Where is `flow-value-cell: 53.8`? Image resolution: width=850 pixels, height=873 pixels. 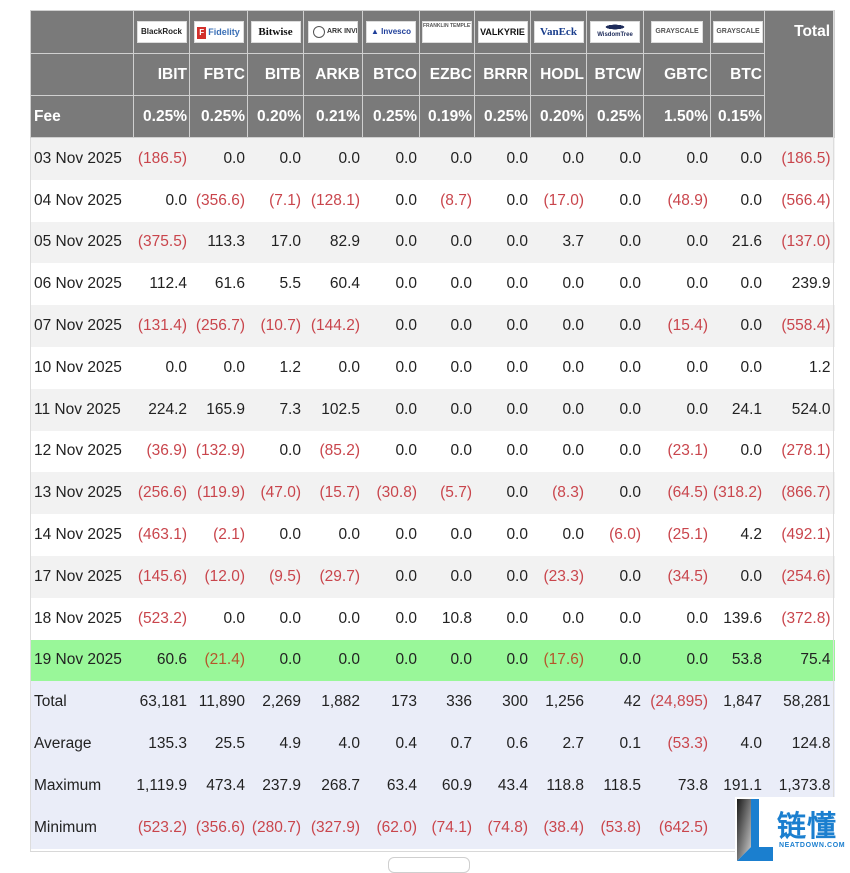
flow-value-cell: 53.8 is located at coordinates (737, 660).